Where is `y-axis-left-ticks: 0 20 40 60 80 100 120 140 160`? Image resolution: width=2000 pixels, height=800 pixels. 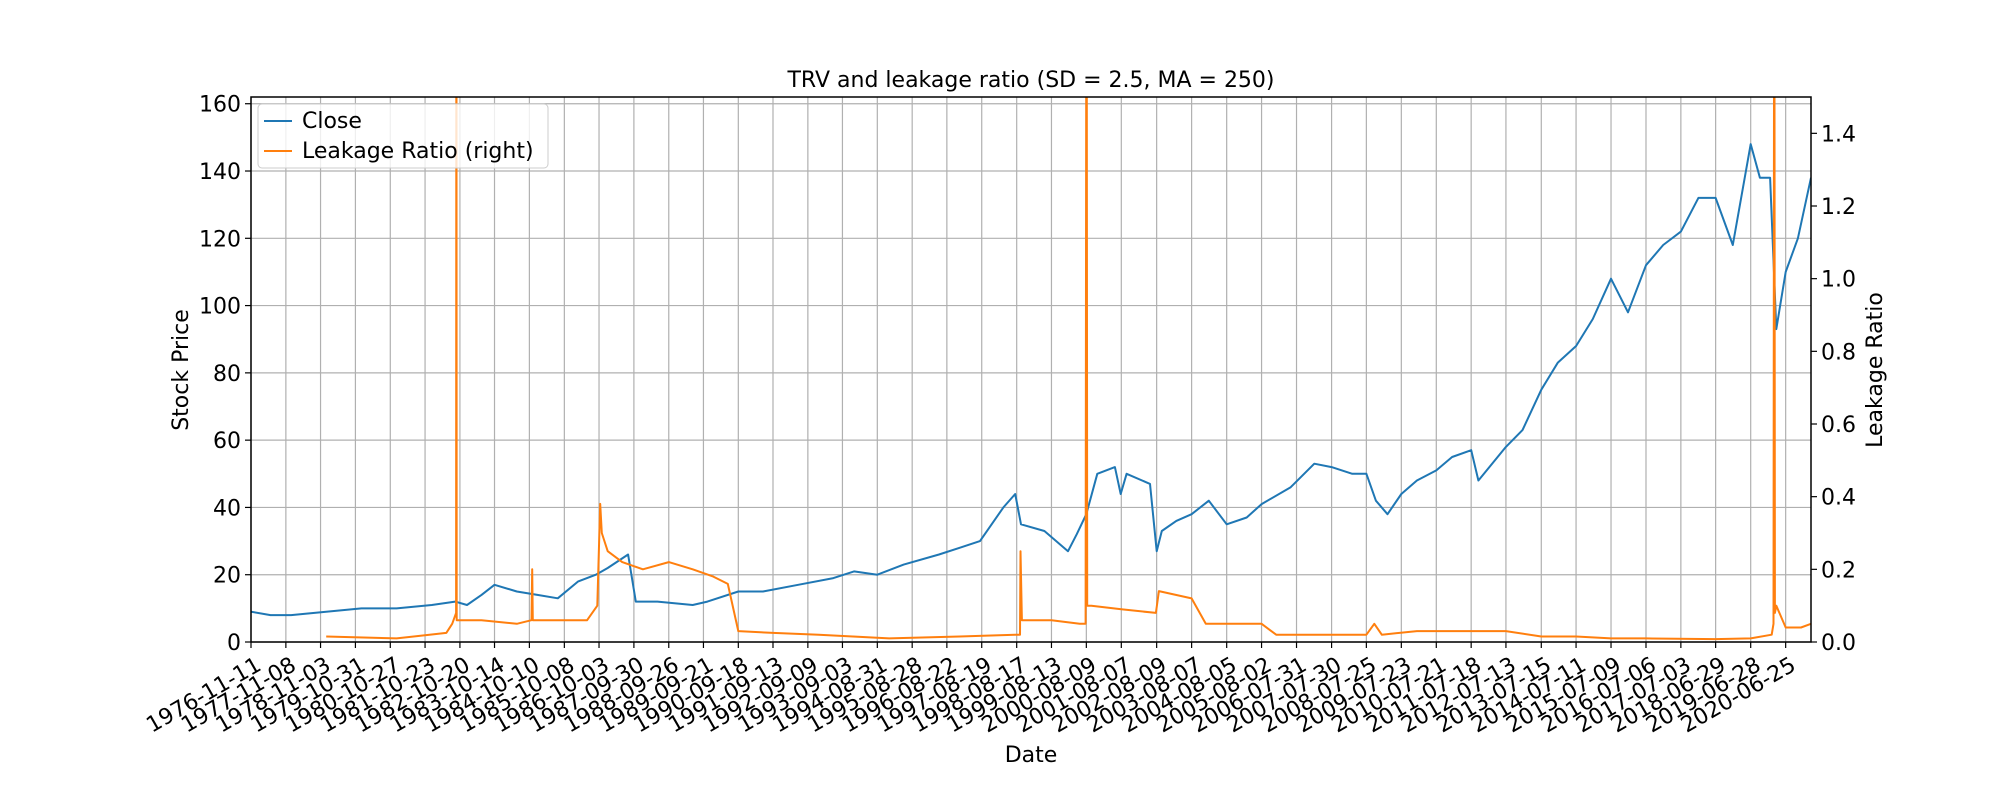
y-axis-left-ticks: 0 20 40 60 80 100 120 140 160 is located at coordinates (225, 374).